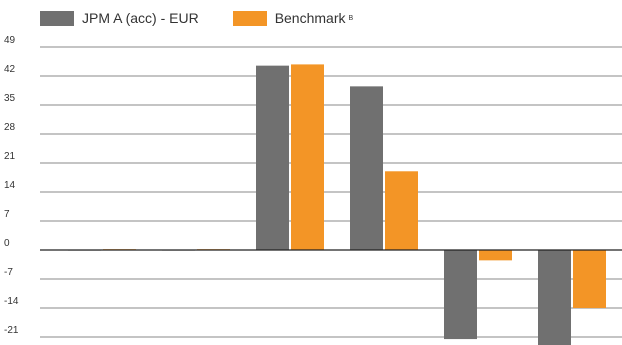  I want to click on legend: JPM A (acc) - EUR Benchmark B, so click(215, 18).